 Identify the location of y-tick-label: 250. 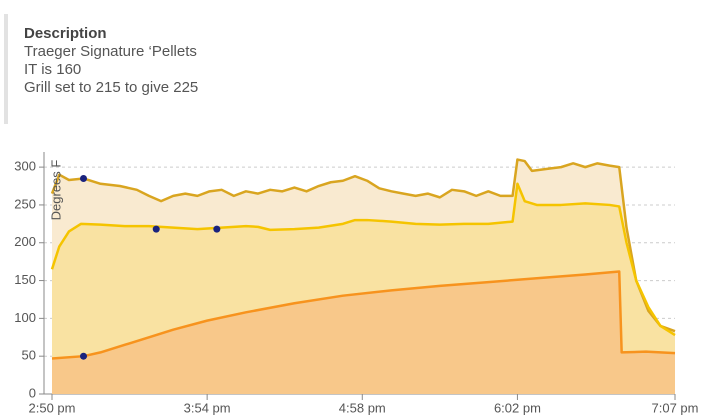
(25, 203).